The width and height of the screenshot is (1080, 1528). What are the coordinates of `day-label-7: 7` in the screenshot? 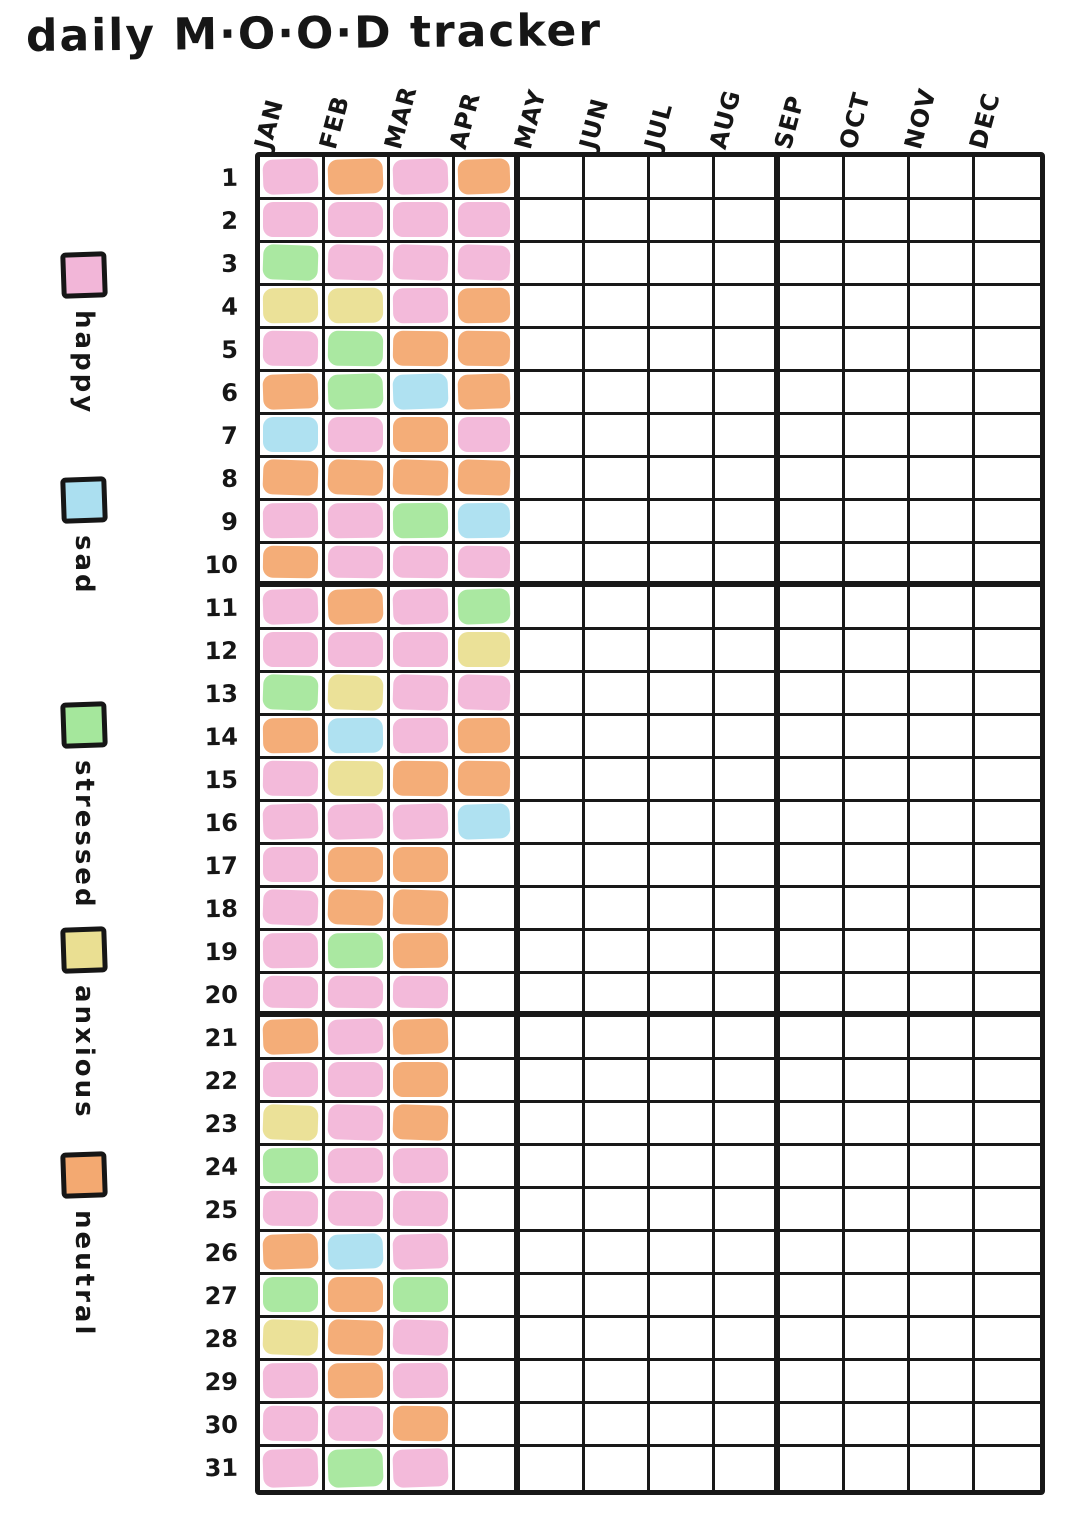 It's located at (230, 435).